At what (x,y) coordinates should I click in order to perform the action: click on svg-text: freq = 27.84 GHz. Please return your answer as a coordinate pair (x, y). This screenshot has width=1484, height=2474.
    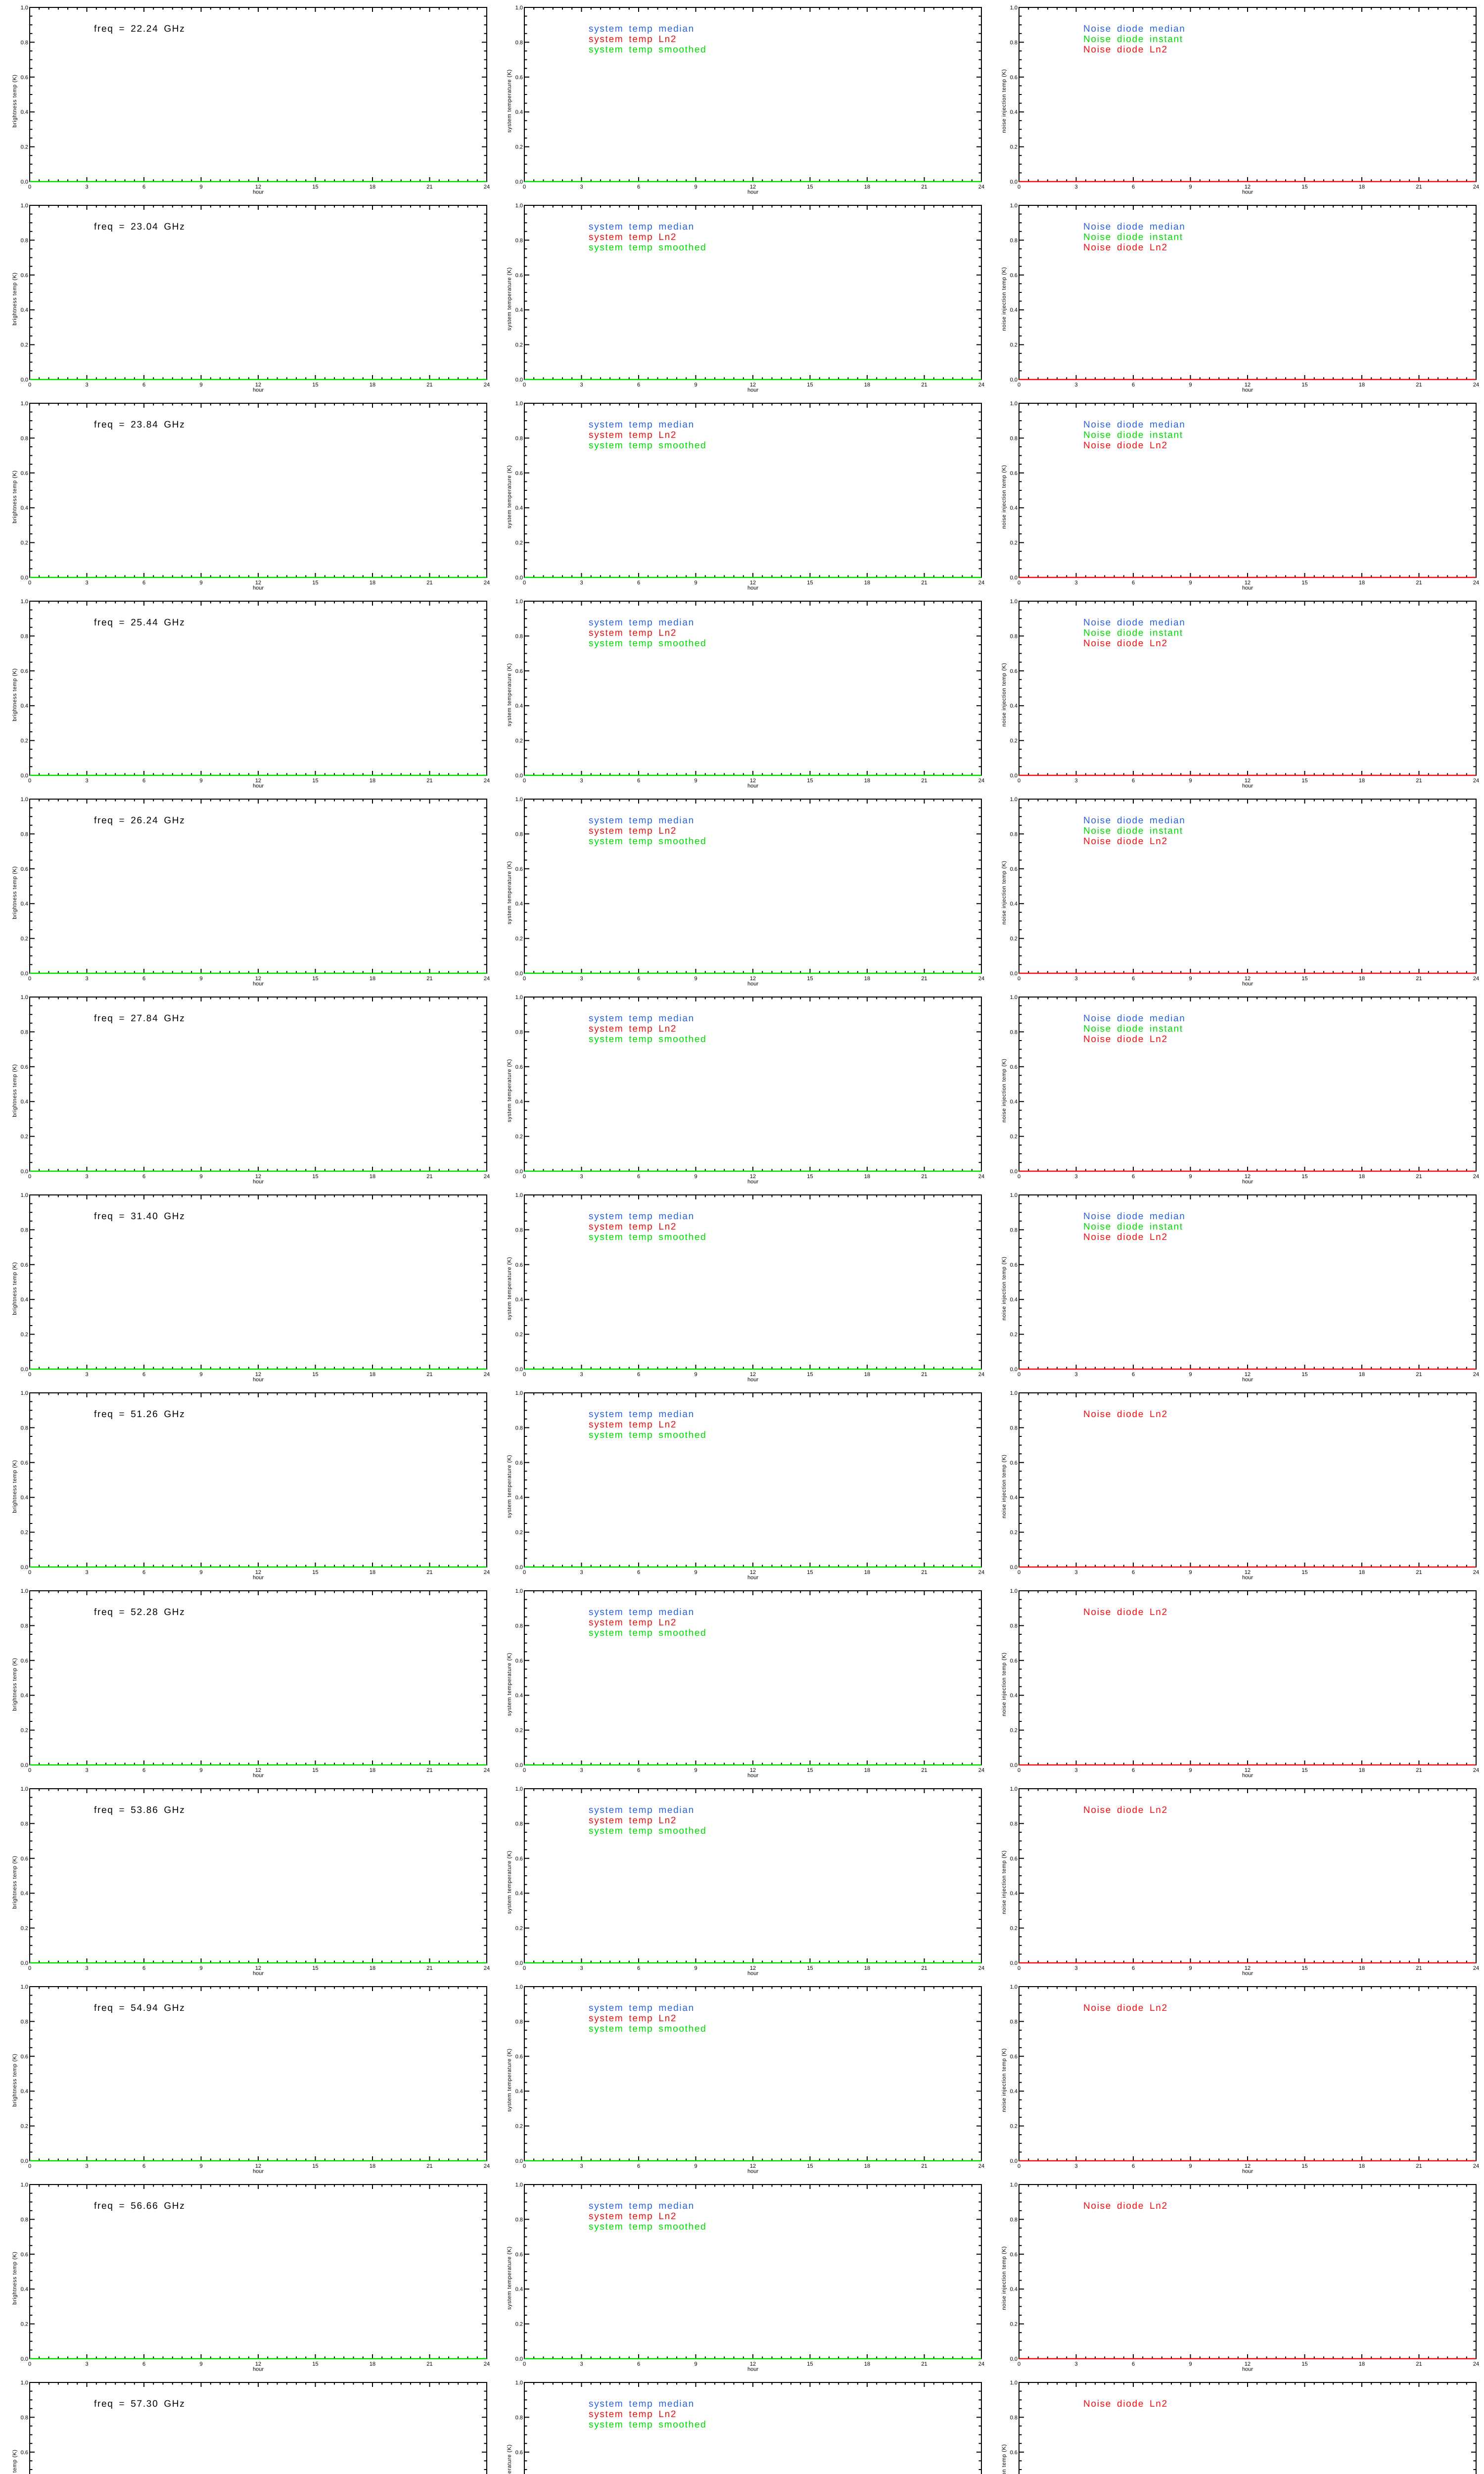
    Looking at the image, I should click on (139, 1018).